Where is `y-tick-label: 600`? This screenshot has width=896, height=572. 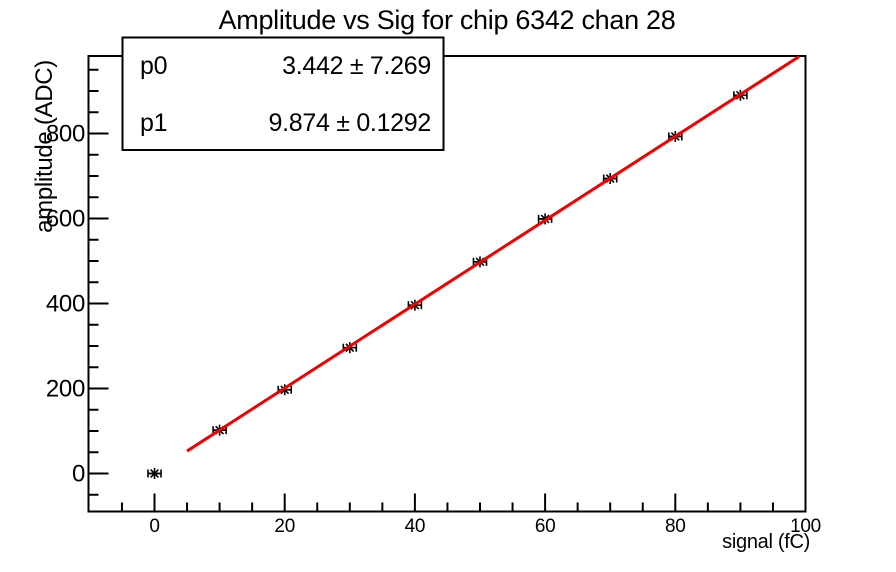 y-tick-label: 600 is located at coordinates (65, 219).